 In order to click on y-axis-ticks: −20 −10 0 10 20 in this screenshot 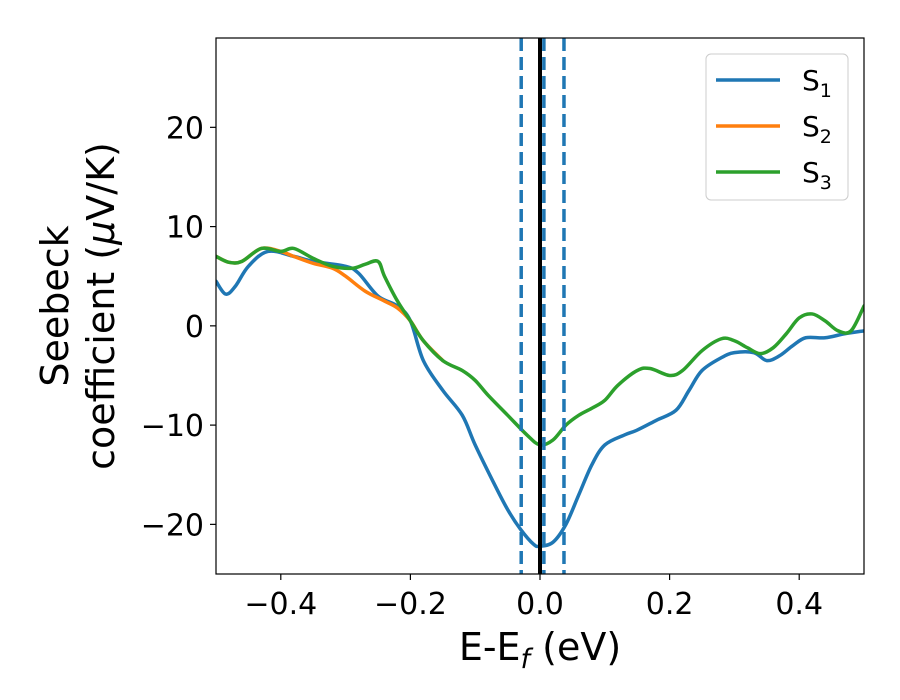, I will do `click(178, 327)`.